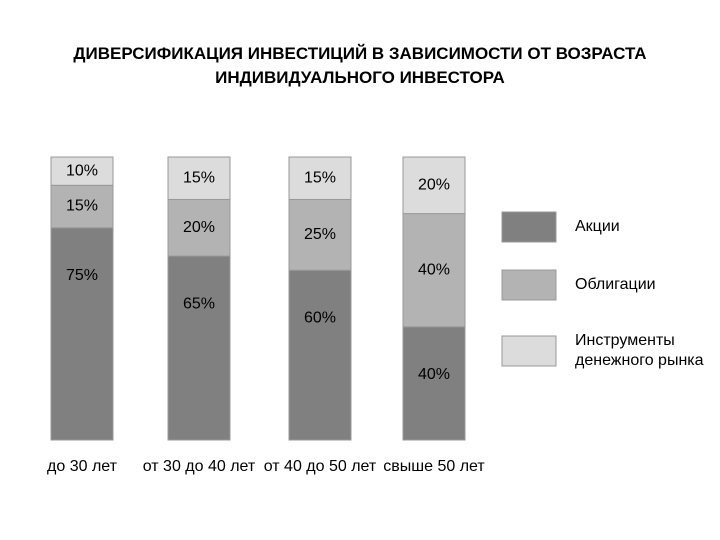 The image size is (720, 540). Describe the element at coordinates (615, 284) in the screenshot. I see `legend-label: Облигации` at that location.